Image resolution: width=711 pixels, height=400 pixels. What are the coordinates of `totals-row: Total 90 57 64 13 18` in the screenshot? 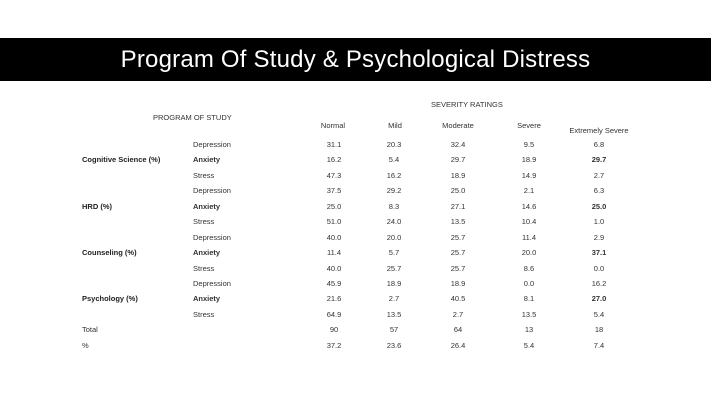 It's located at (355, 330).